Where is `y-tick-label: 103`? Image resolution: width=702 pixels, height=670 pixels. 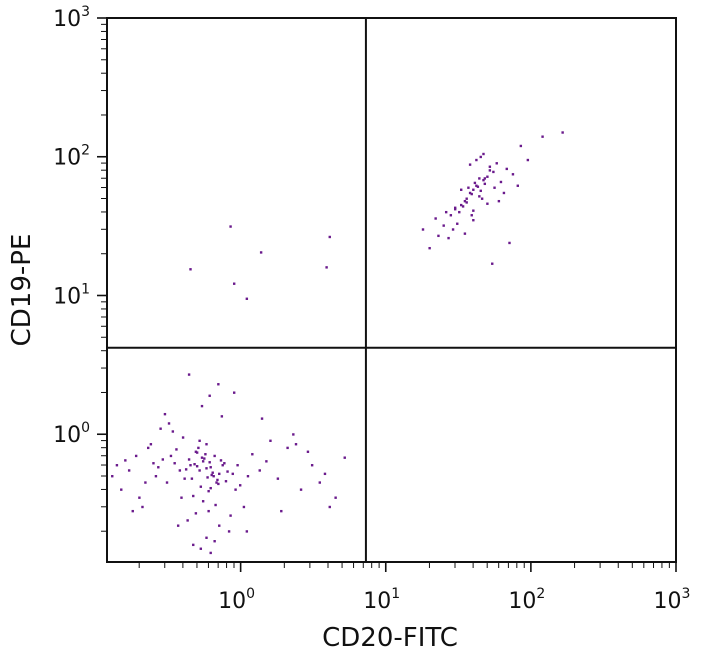 y-tick-label: 103 is located at coordinates (71, 18).